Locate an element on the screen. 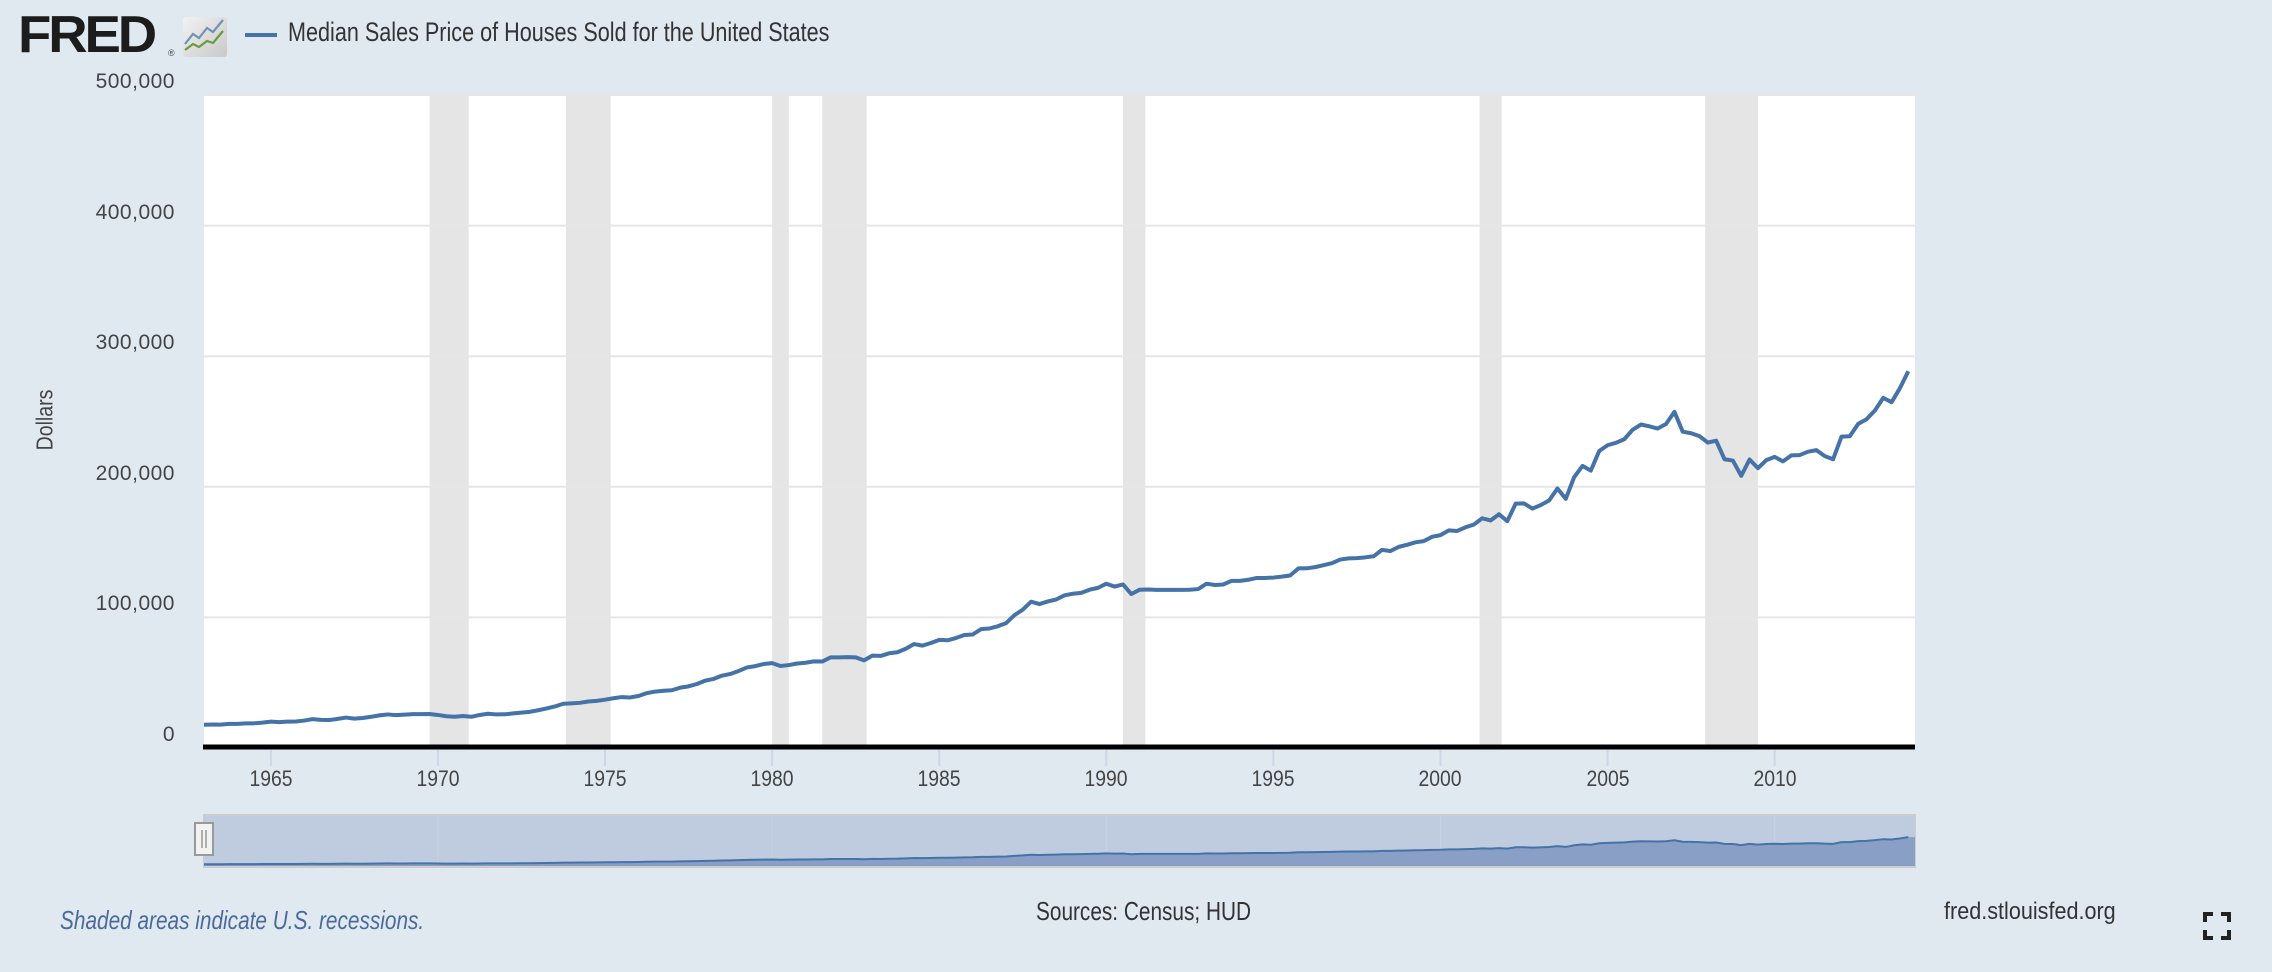 The height and width of the screenshot is (972, 2272). x-tick-label: 1980 is located at coordinates (772, 778).